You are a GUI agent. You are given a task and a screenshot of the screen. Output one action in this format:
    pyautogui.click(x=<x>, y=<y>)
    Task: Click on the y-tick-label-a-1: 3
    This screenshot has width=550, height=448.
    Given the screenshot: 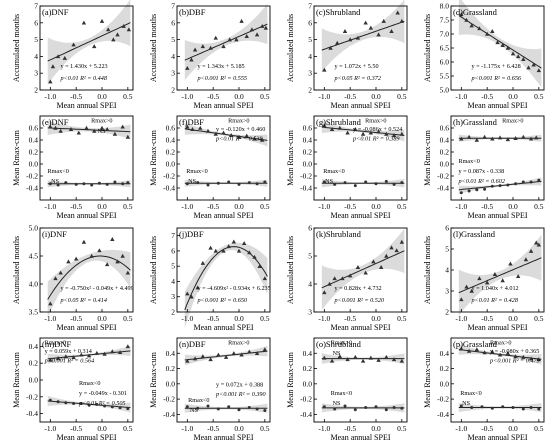 What is the action you would take?
    pyautogui.click(x=36, y=73)
    